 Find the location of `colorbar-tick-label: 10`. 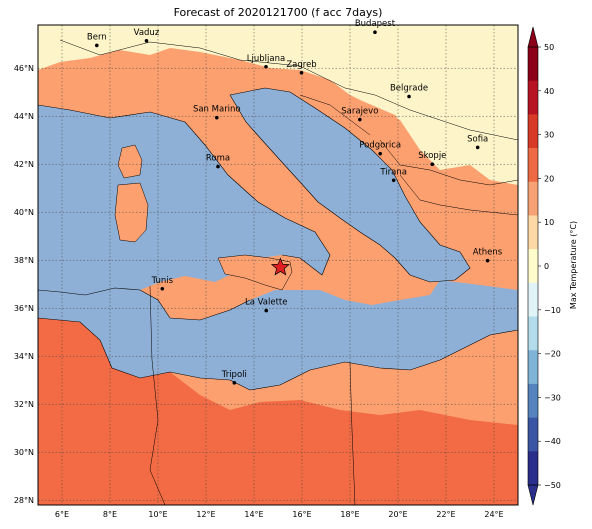

colorbar-tick-label: 10 is located at coordinates (549, 222).